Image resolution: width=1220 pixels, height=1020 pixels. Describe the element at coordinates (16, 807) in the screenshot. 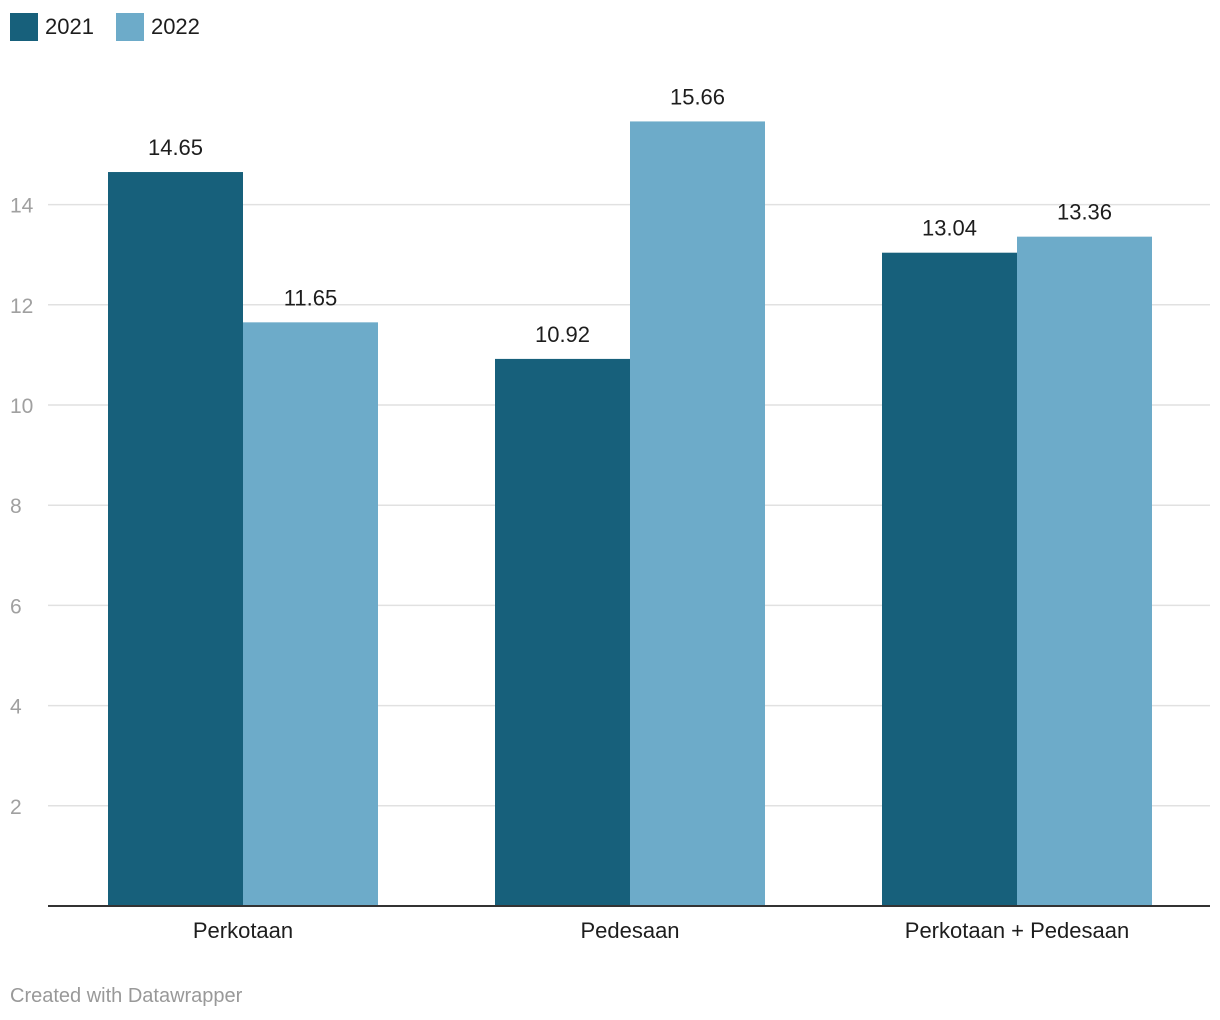

I see `y-tick-label: 2` at that location.